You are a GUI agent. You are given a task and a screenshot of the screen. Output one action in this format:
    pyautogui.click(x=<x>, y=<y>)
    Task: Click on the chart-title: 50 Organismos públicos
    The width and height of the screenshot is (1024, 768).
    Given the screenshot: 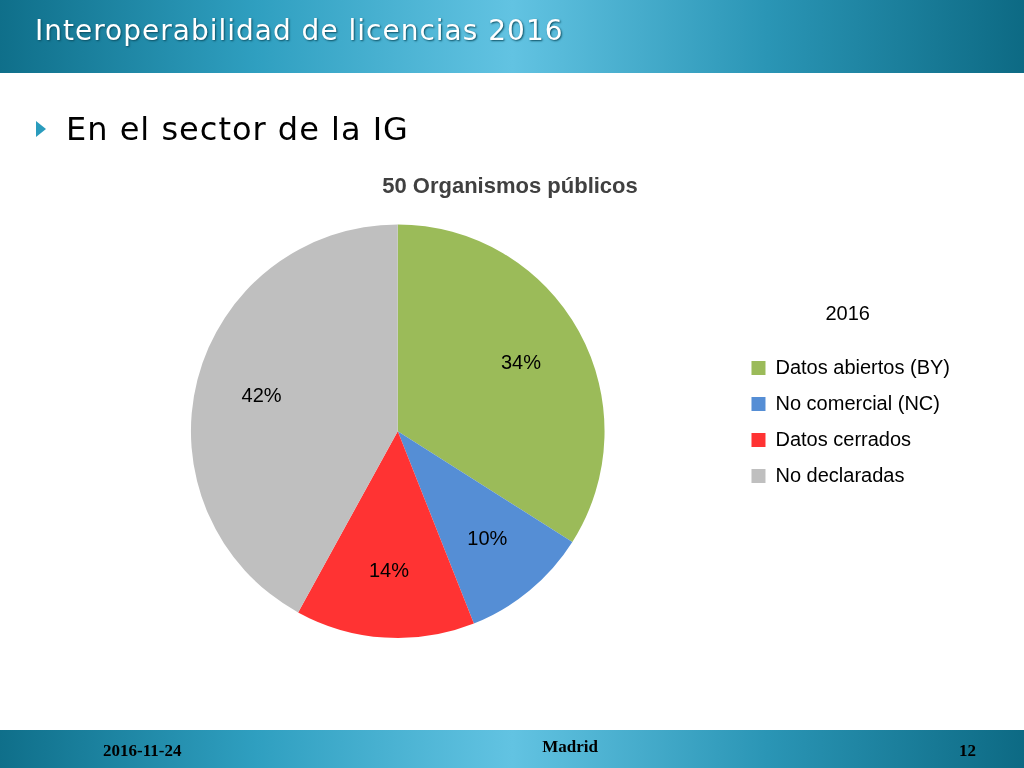 What is the action you would take?
    pyautogui.click(x=510, y=186)
    